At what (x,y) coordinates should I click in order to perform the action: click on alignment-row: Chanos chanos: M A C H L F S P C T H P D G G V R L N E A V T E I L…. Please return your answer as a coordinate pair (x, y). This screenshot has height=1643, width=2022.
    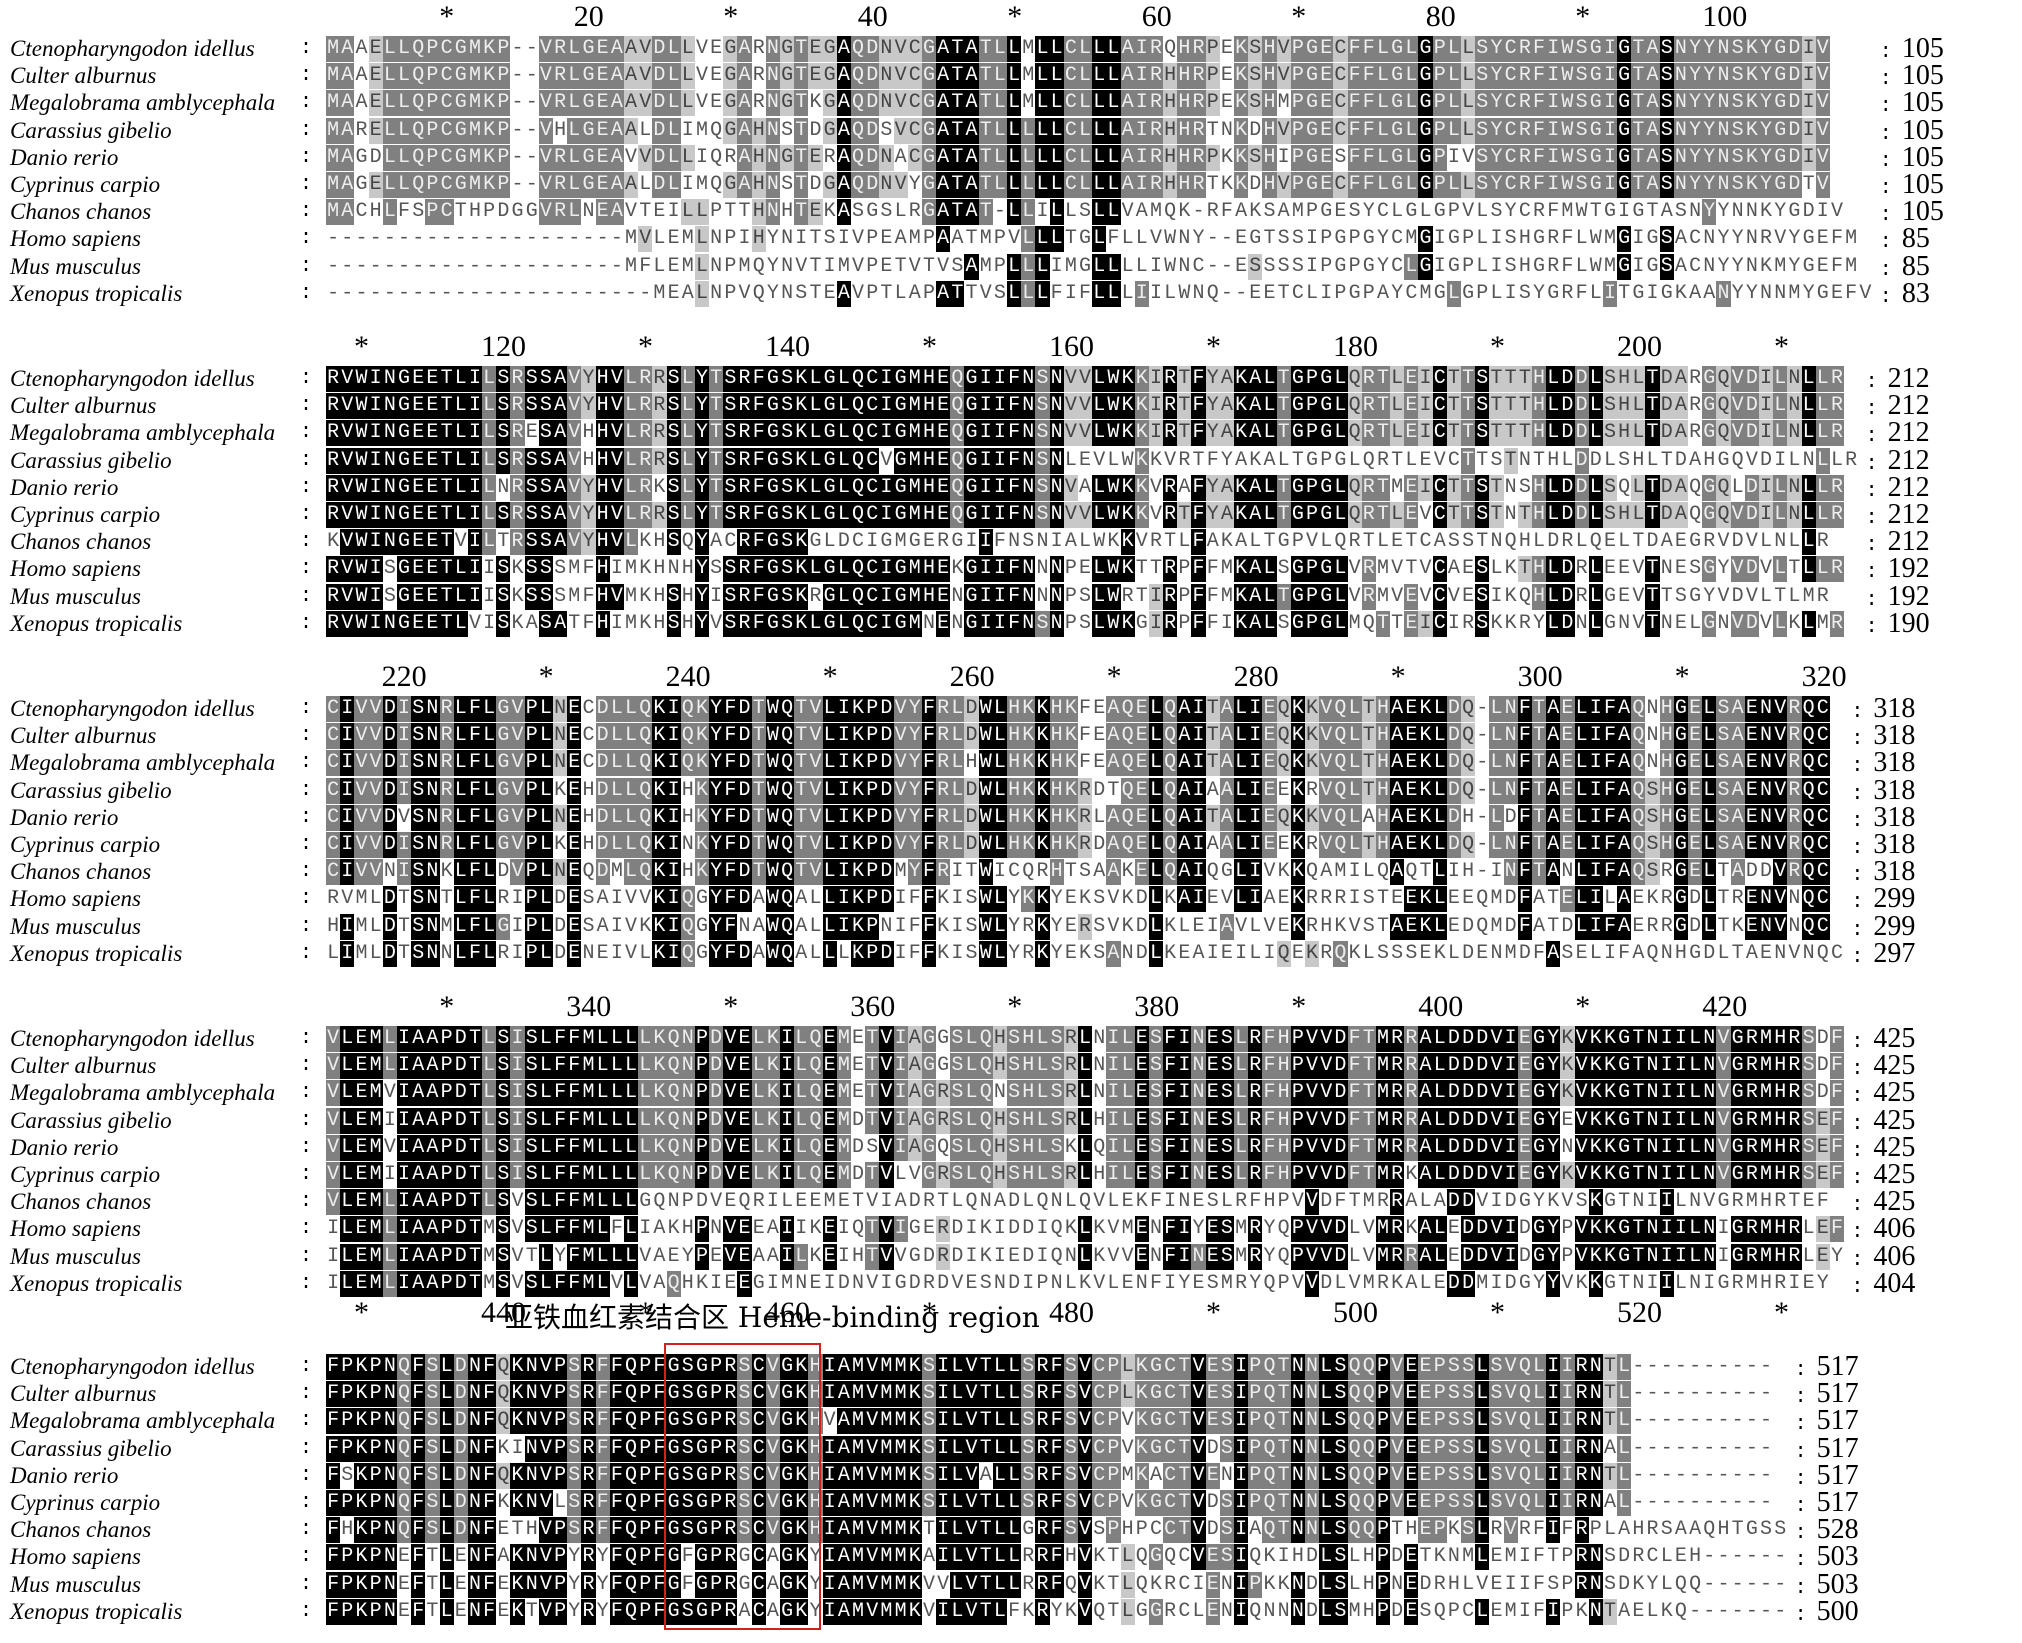
    Looking at the image, I should click on (1011, 213).